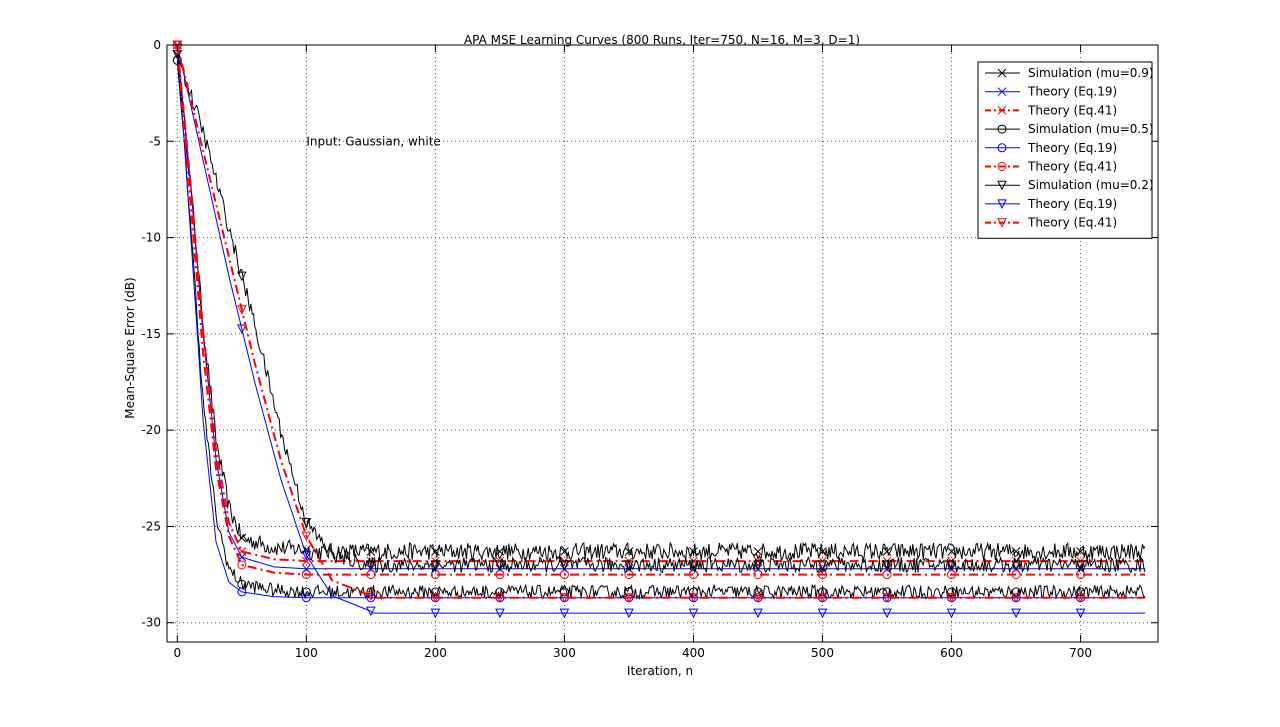 This screenshot has width=1280, height=727. Describe the element at coordinates (151, 526) in the screenshot. I see `y-tick-label: -25` at that location.